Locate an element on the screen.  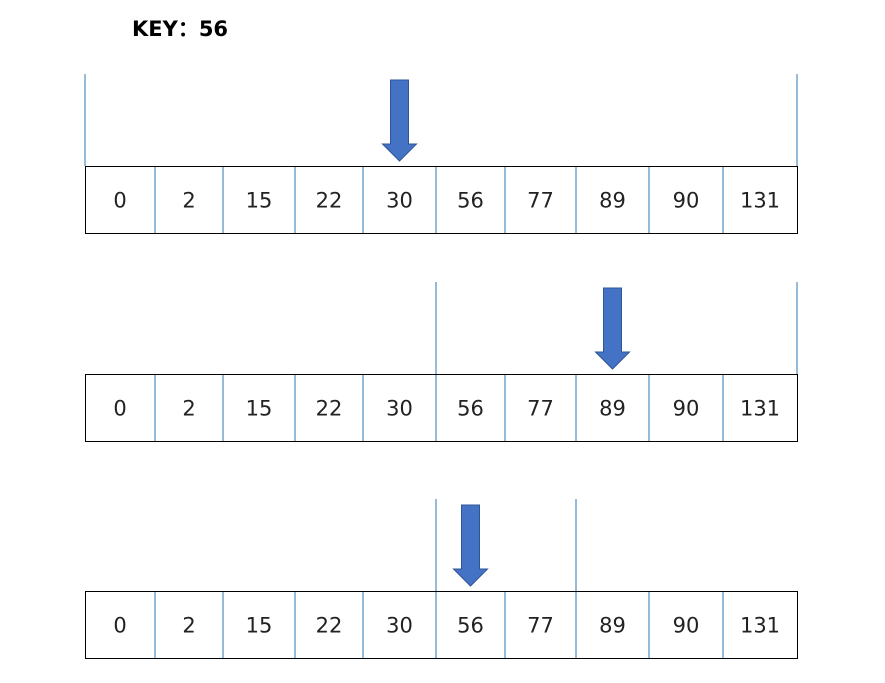
key-label: KEY：56 is located at coordinates (180, 29).